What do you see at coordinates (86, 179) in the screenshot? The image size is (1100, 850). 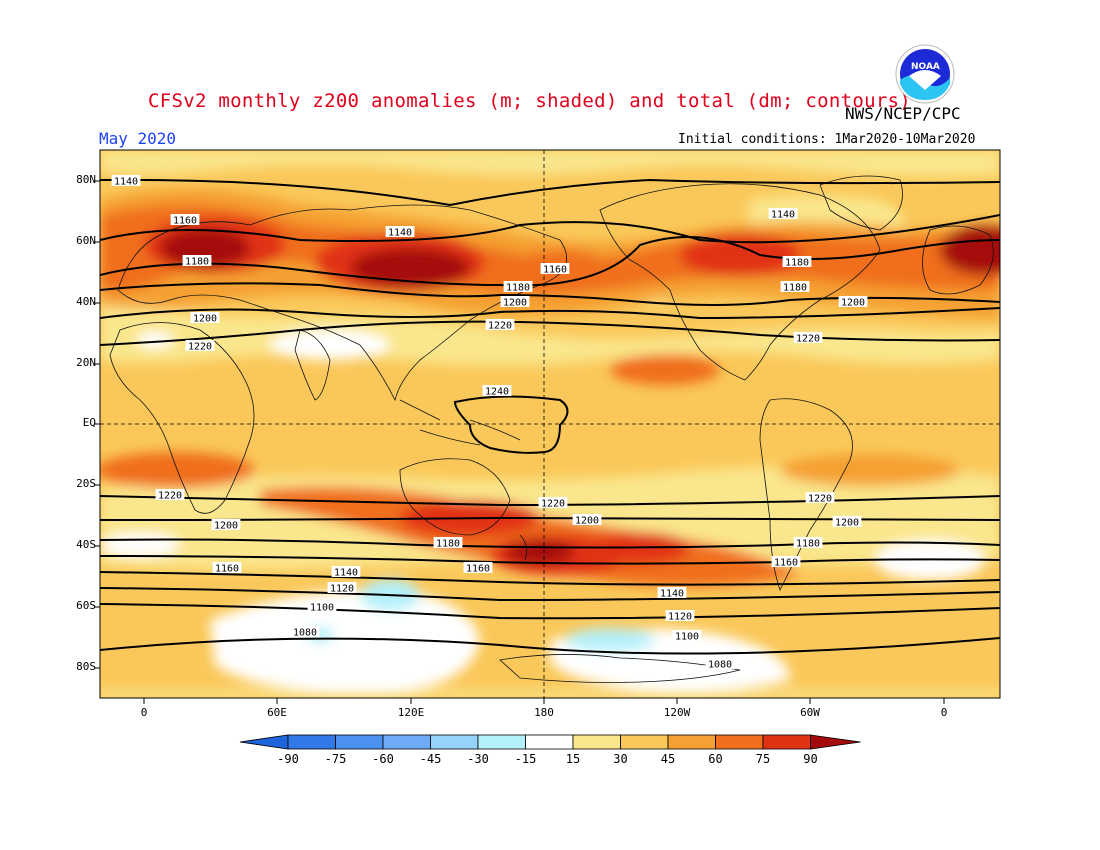 I see `lat-label: 80N` at bounding box center [86, 179].